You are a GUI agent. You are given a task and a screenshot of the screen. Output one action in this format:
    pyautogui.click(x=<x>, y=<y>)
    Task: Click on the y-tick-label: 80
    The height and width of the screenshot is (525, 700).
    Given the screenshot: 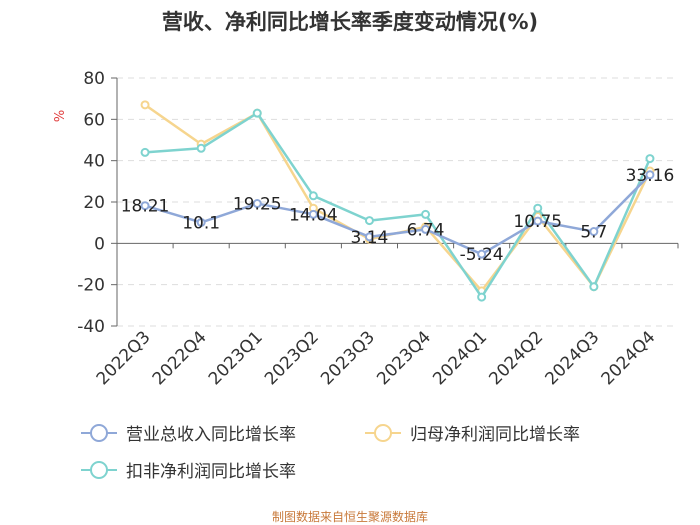 What is the action you would take?
    pyautogui.click(x=94, y=79)
    